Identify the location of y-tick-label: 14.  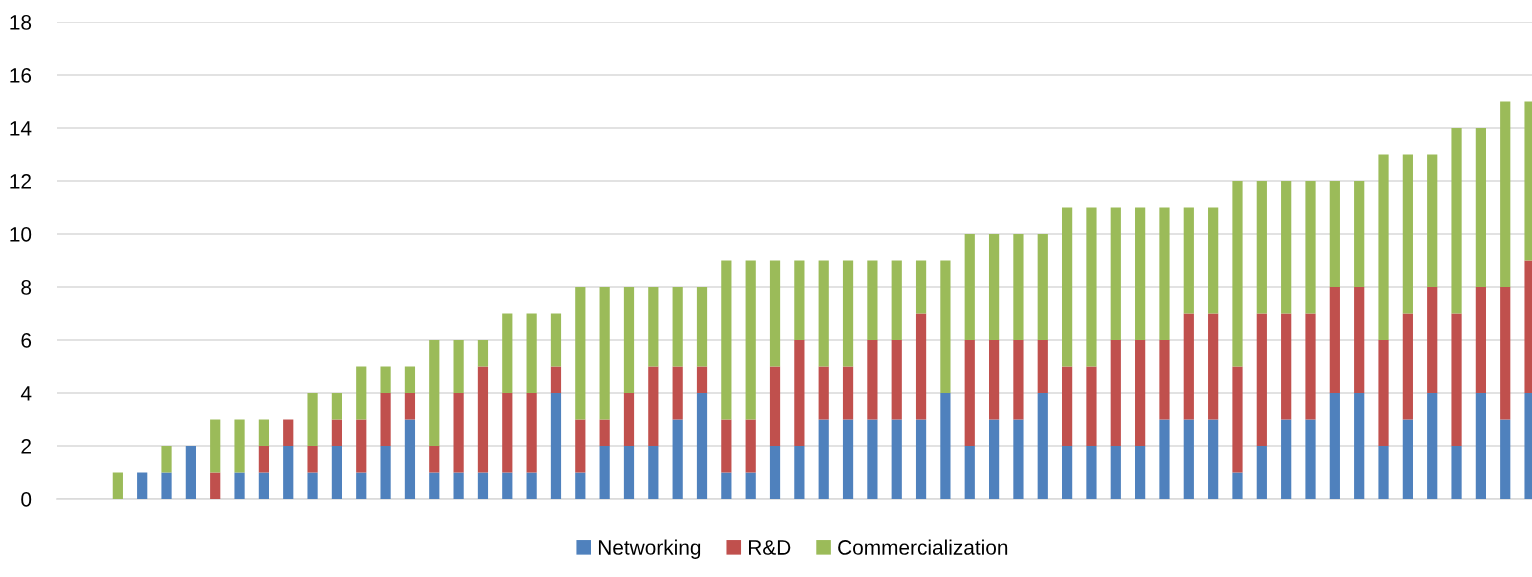
(21, 128).